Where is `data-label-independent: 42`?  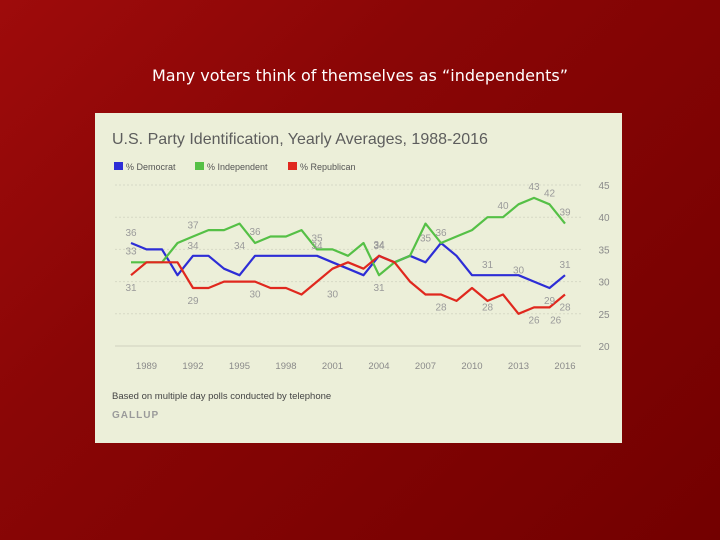
data-label-independent: 42 is located at coordinates (550, 193).